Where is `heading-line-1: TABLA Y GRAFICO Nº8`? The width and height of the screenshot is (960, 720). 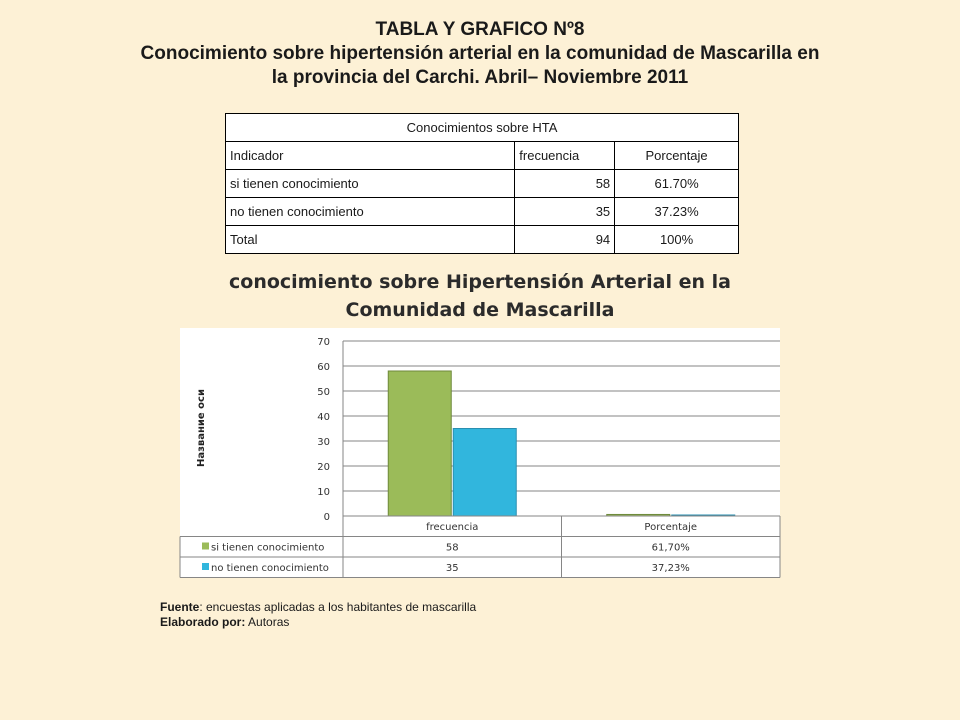
heading-line-1: TABLA Y GRAFICO Nº8 is located at coordinates (480, 29).